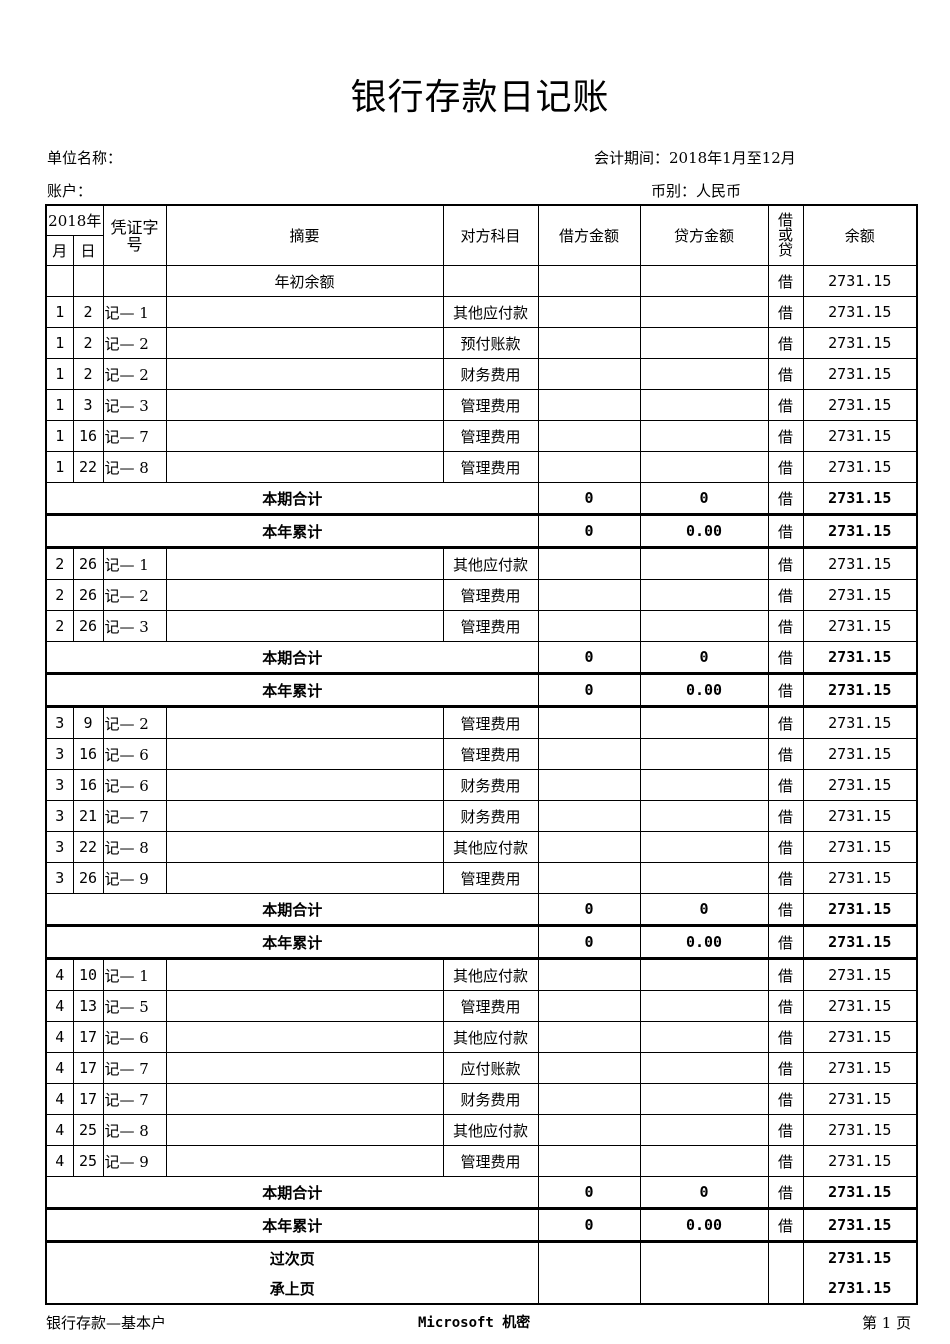  Describe the element at coordinates (481, 1161) in the screenshot. I see `table-row: 4 25 记— 9 管理费用 借 2731.15` at that location.